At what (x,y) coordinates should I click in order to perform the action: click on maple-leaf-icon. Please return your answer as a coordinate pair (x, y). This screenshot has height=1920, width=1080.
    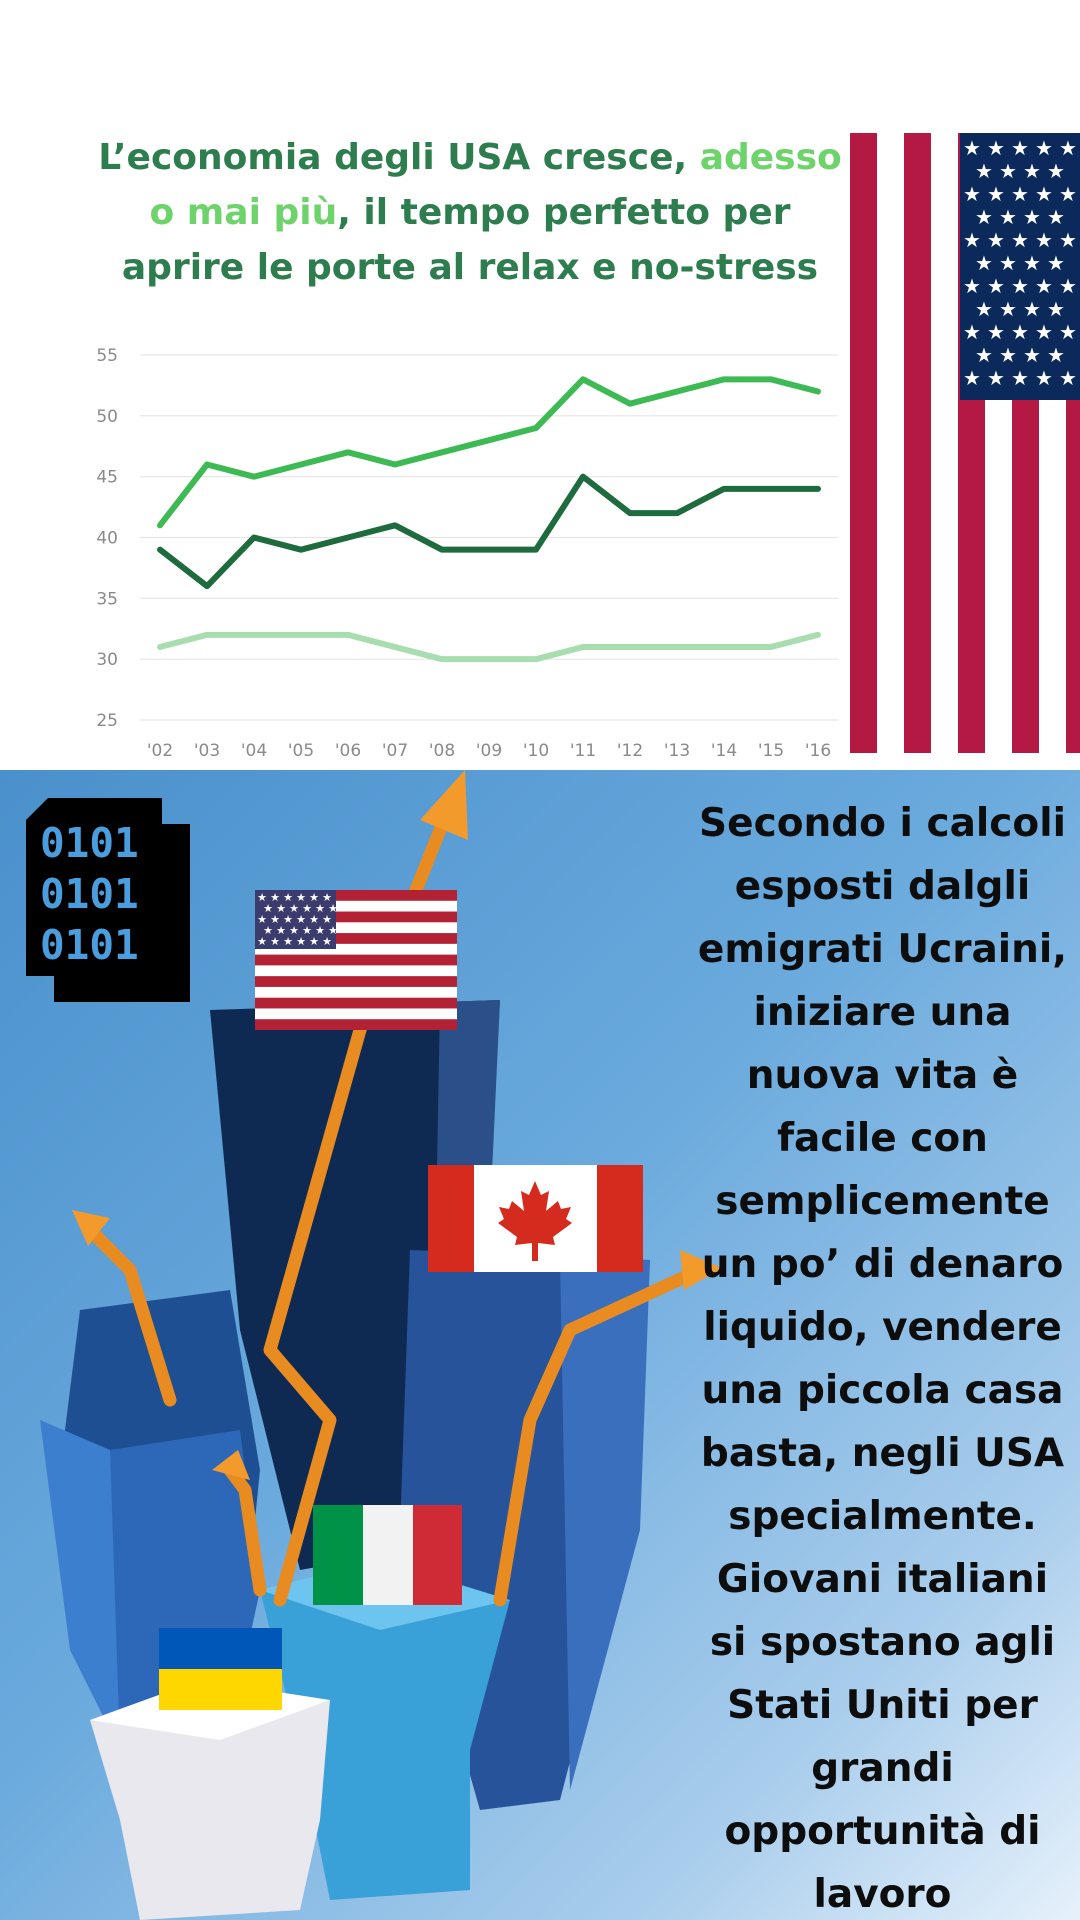
    Looking at the image, I should click on (535, 1221).